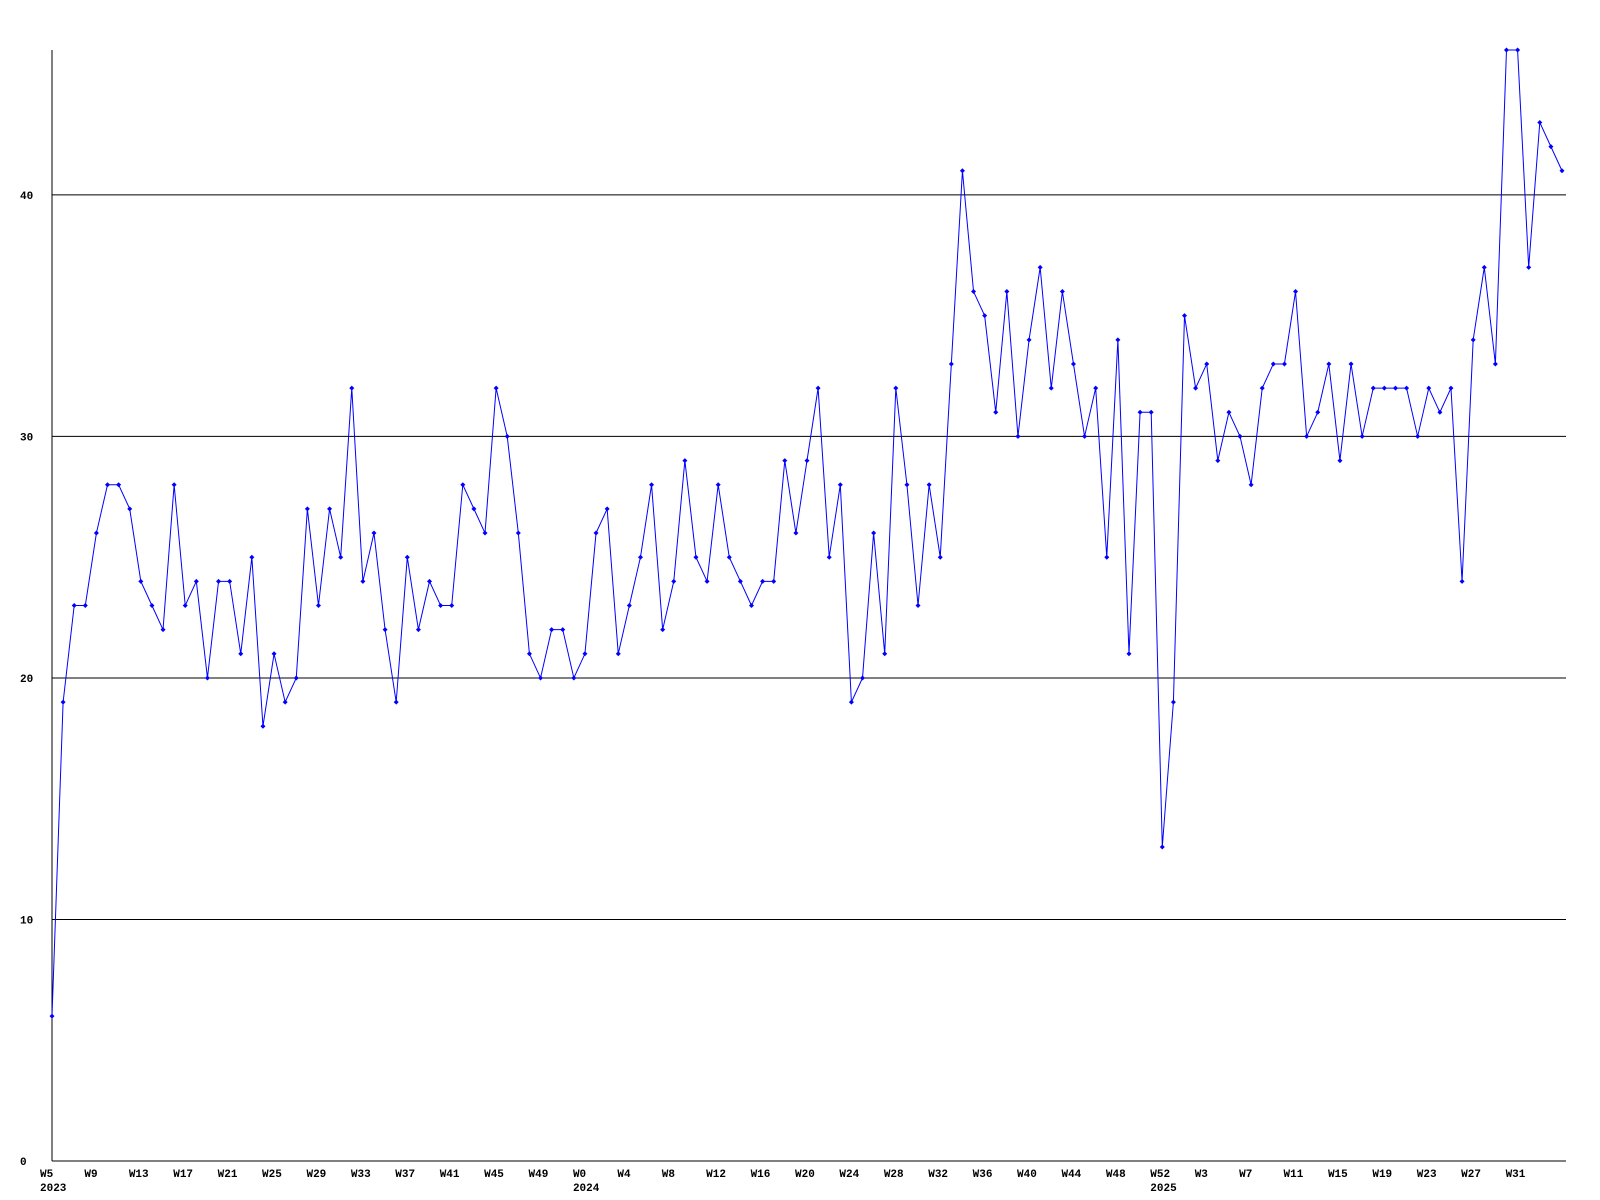 This screenshot has height=1200, width=1600. Describe the element at coordinates (90, 1175) in the screenshot. I see `x-tick-label: W9` at that location.